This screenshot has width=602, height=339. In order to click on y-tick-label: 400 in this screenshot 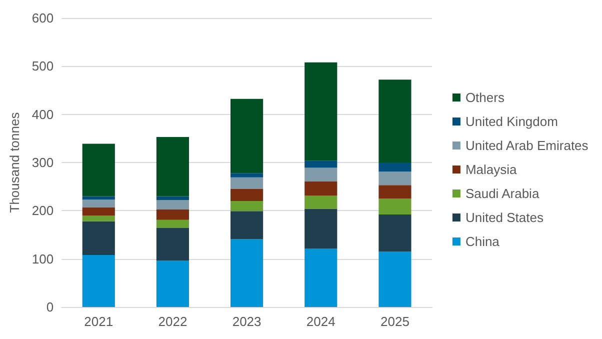, I will do `click(43, 114)`.